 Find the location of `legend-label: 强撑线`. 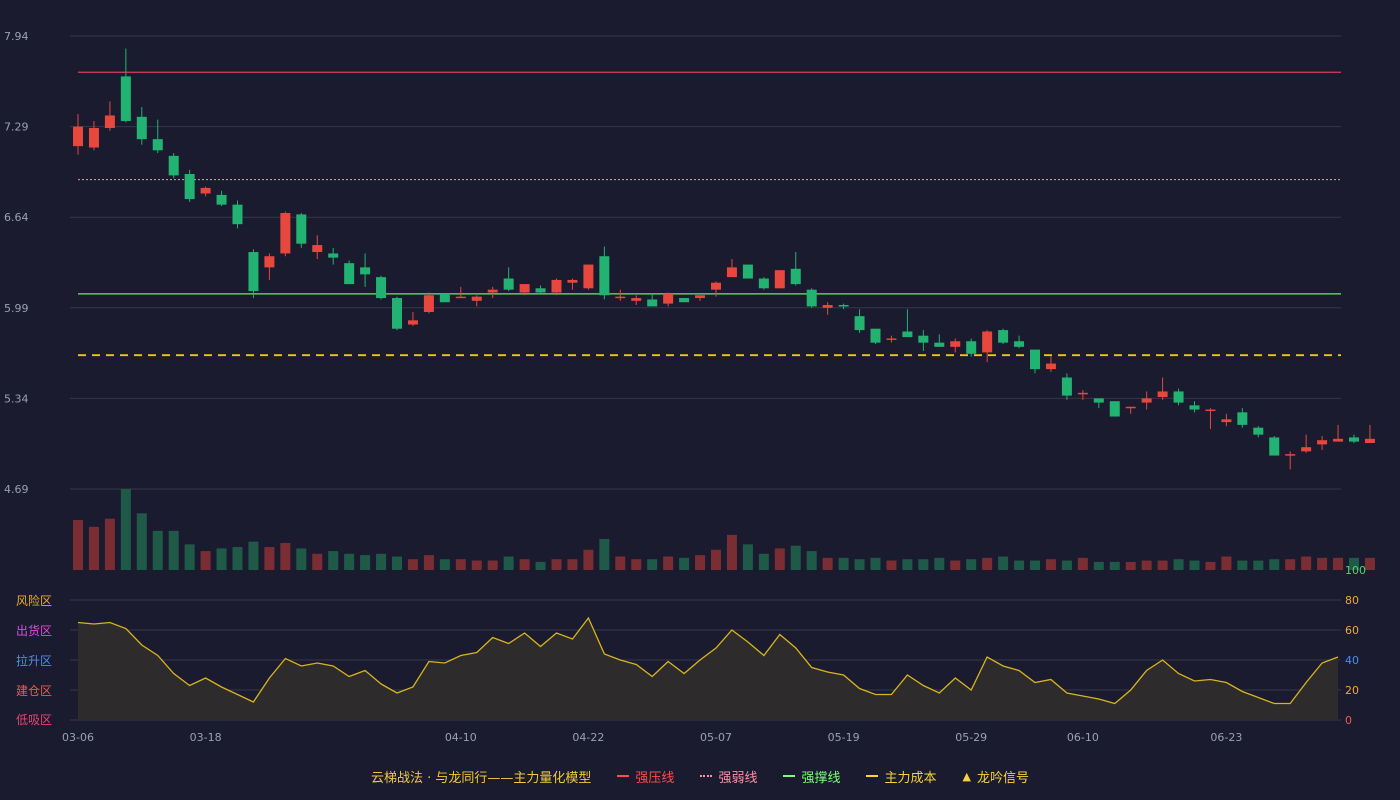

legend-label: 强撑线 is located at coordinates (821, 778).